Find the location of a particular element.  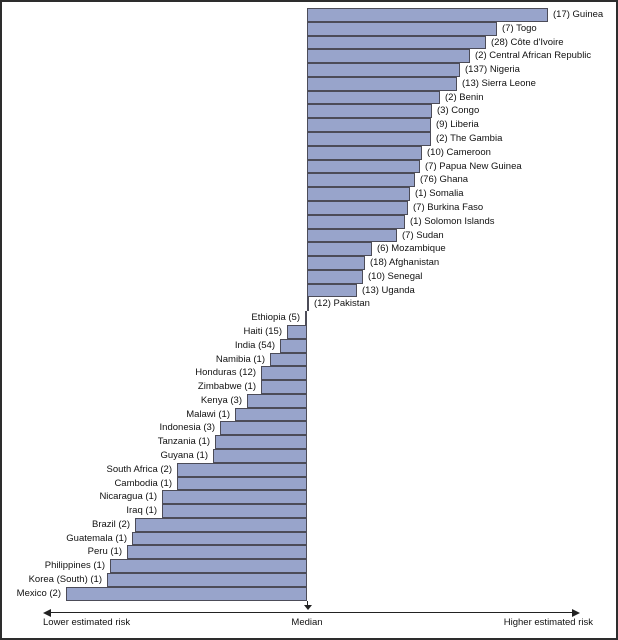

chart-row: Korea (South) (1) is located at coordinates (309, 580).